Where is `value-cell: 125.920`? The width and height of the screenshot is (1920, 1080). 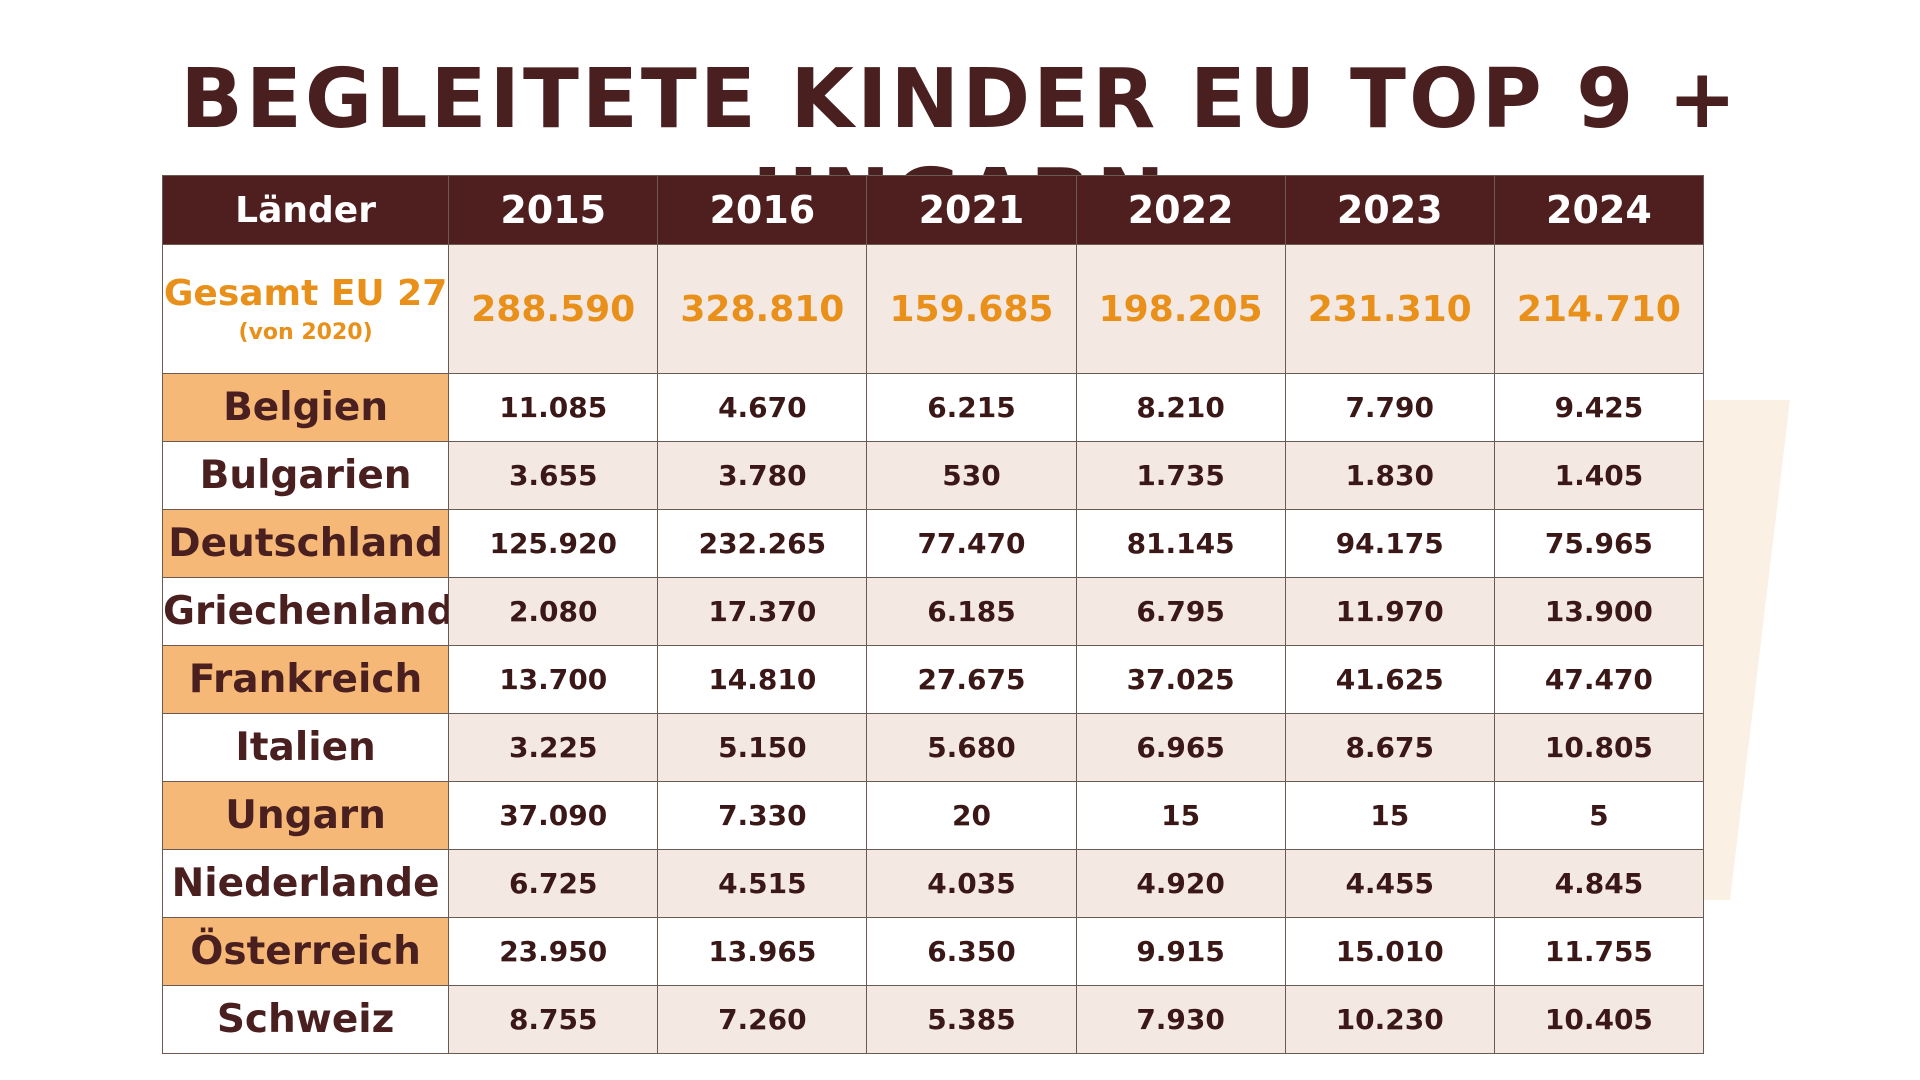 value-cell: 125.920 is located at coordinates (553, 543).